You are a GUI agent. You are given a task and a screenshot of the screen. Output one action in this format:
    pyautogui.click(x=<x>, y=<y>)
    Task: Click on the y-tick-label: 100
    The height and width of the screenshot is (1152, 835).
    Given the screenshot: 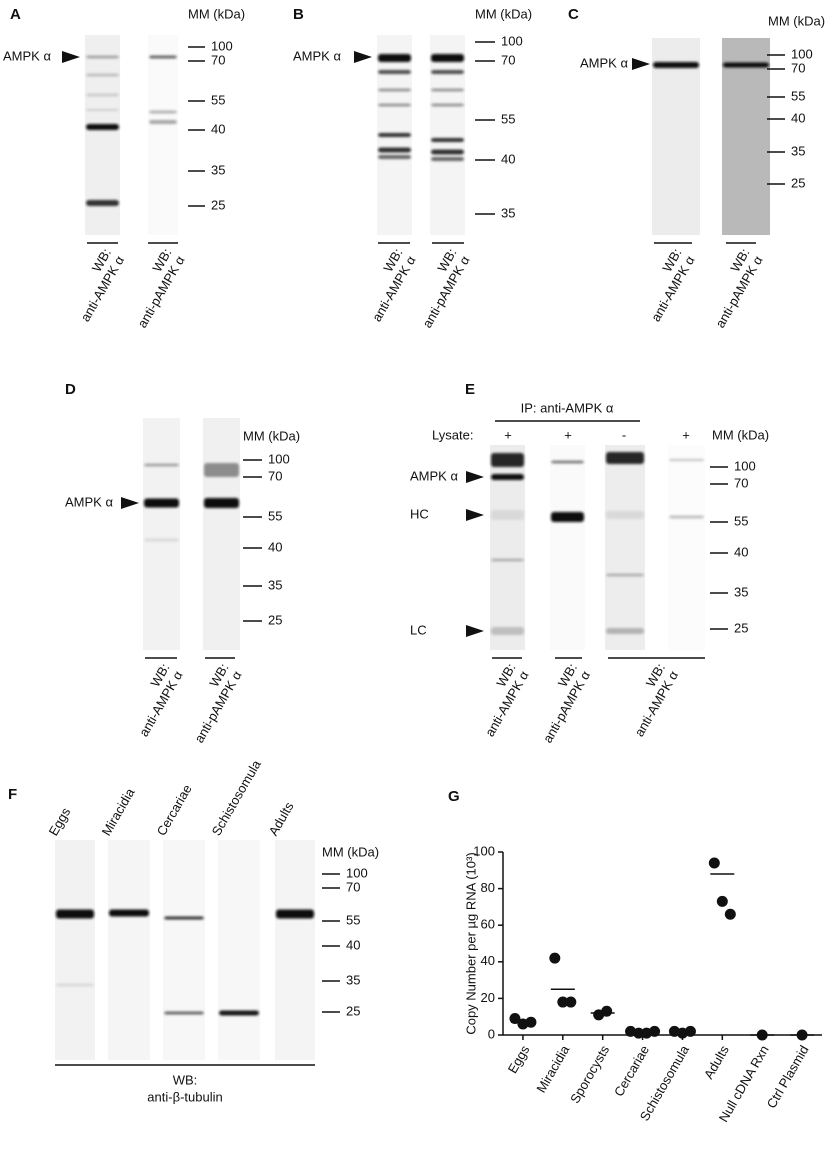 What is the action you would take?
    pyautogui.click(x=484, y=850)
    